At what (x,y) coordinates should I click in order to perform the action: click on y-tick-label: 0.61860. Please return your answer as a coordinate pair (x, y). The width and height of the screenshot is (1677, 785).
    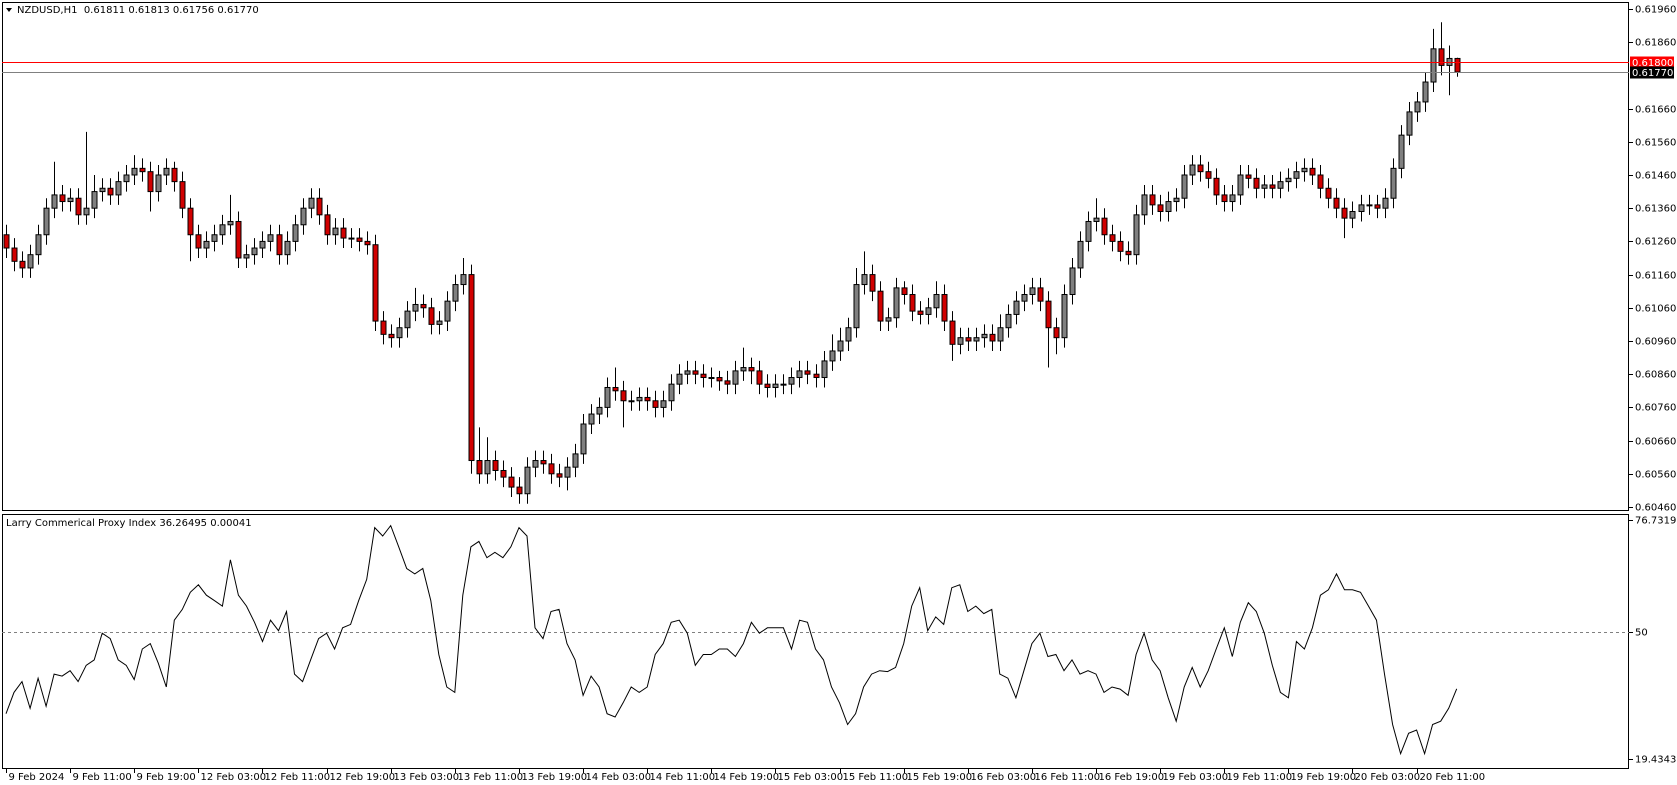
    Looking at the image, I should click on (1655, 43).